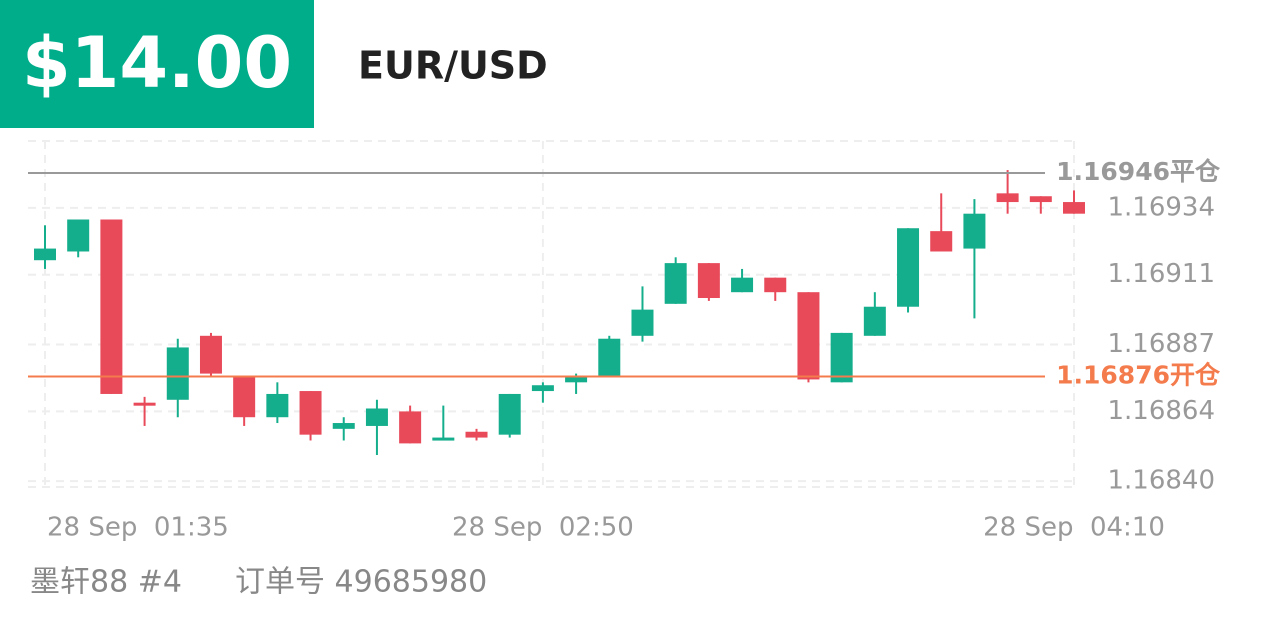 Image resolution: width=1266 pixels, height=633 pixels. Describe the element at coordinates (1138, 375) in the screenshot. I see `reference-label: 1.16876开仓` at that location.